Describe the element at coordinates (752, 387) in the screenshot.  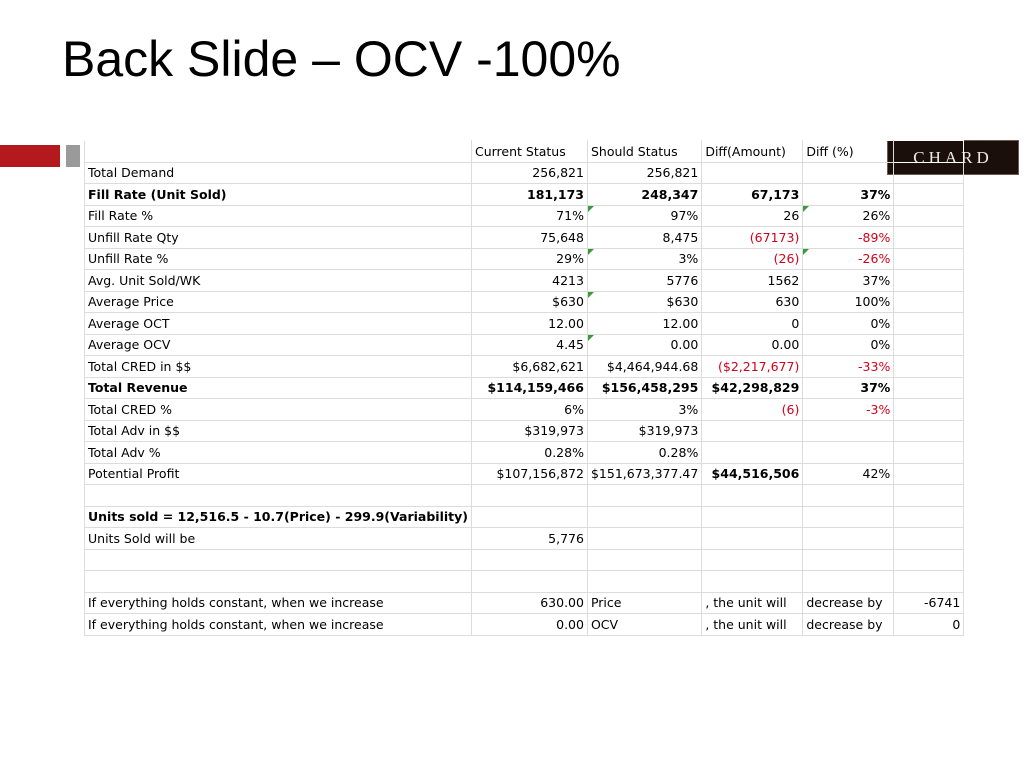
I see `table-cell: $42,298,829` at that location.